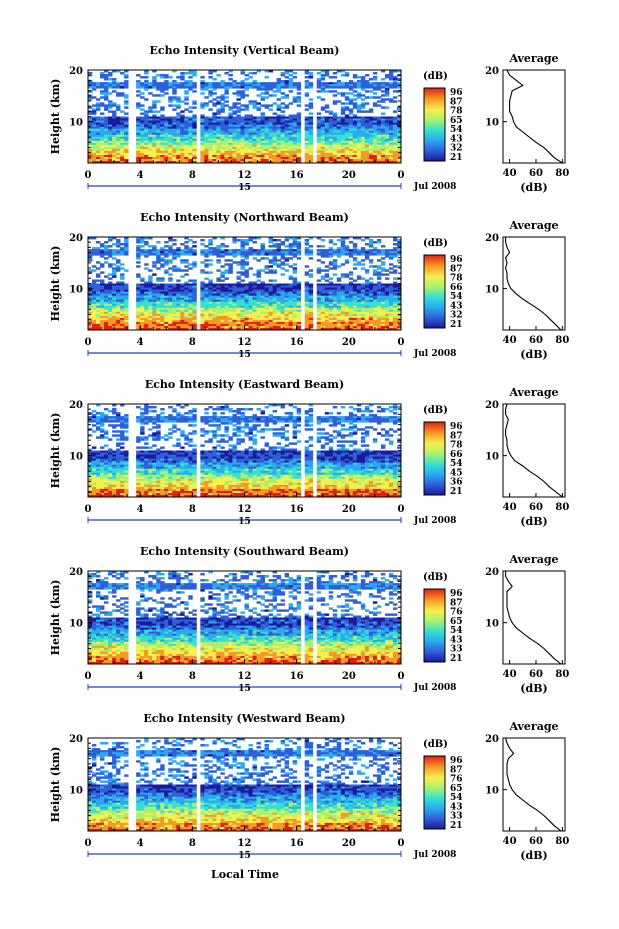  Describe the element at coordinates (401, 175) in the screenshot. I see `x-tick-label: 0` at that location.